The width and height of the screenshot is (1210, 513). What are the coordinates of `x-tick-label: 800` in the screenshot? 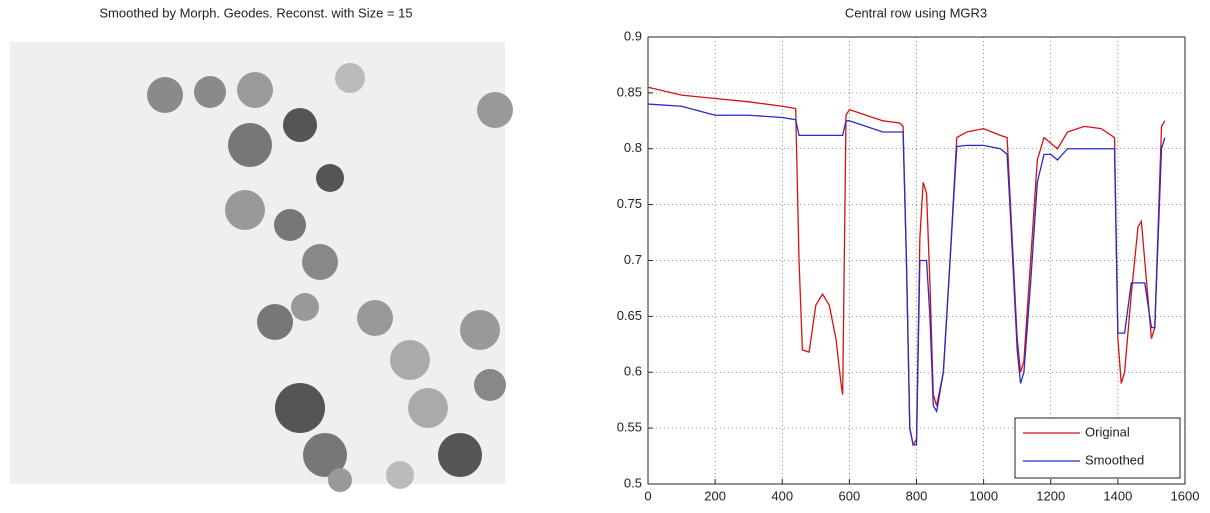 It's located at (917, 495).